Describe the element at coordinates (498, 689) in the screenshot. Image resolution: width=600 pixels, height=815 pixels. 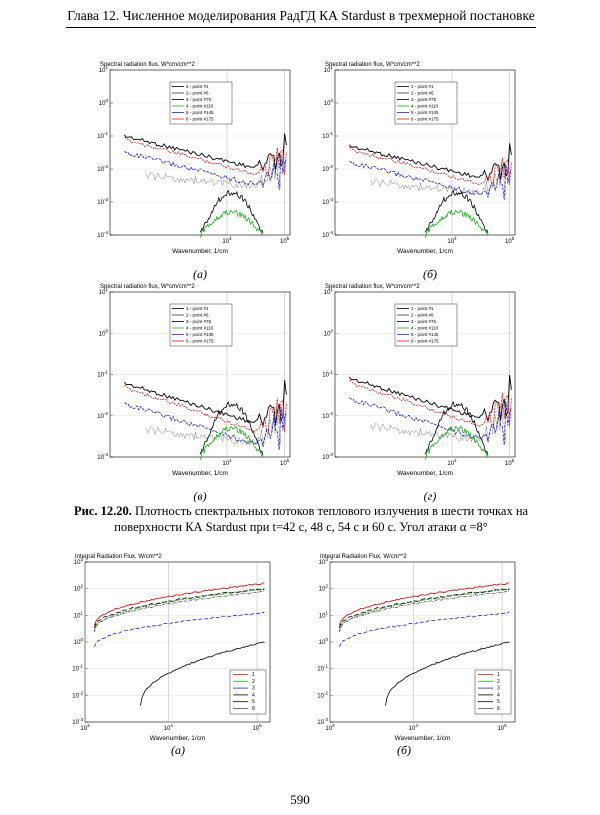
I see `ip1-legend-entry: 3` at that location.